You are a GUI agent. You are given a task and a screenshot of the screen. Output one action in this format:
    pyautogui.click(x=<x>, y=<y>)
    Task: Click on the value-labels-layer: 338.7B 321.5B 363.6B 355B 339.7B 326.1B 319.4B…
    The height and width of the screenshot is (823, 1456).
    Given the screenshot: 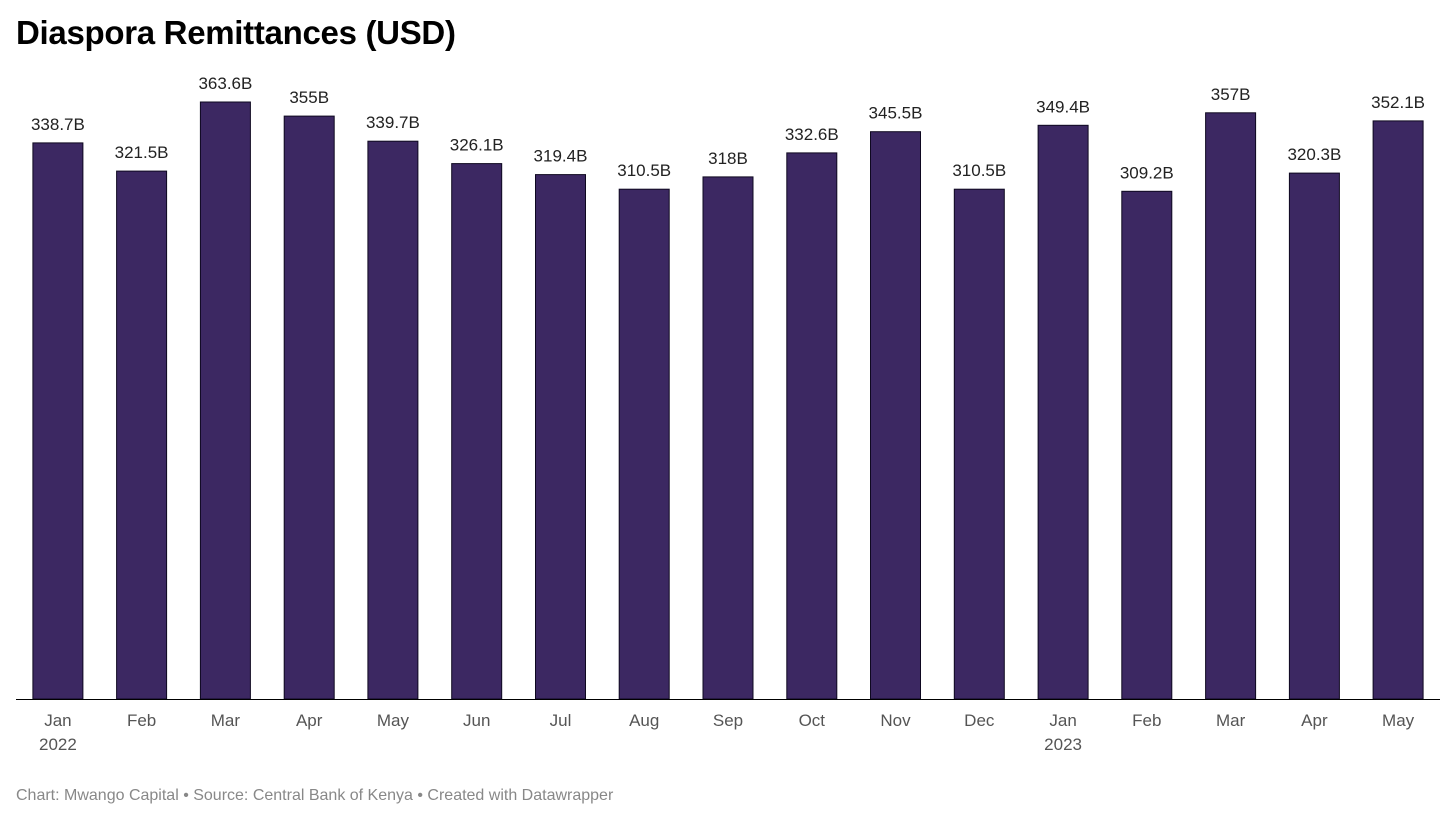 What is the action you would take?
    pyautogui.click(x=728, y=128)
    